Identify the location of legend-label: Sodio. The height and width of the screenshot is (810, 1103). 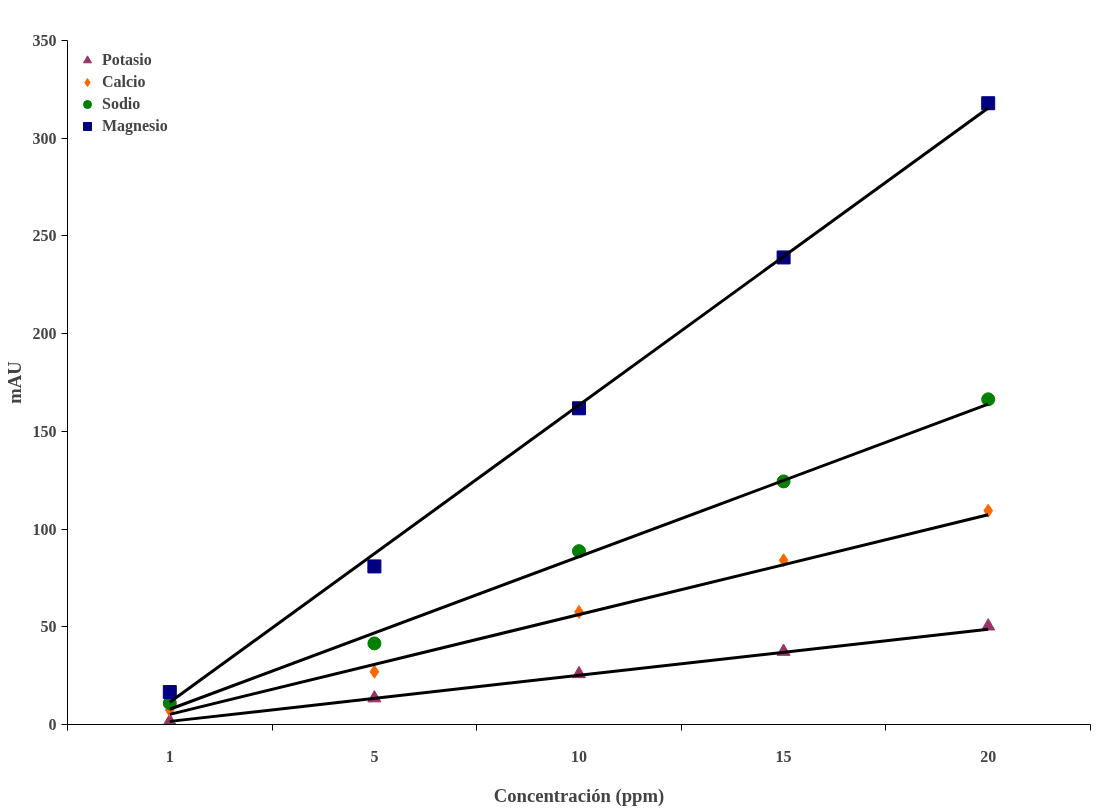
(121, 104).